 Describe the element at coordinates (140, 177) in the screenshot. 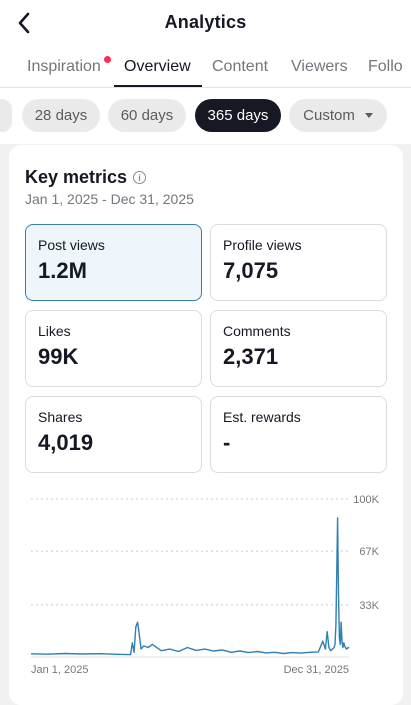

I see `info-icon: i` at that location.